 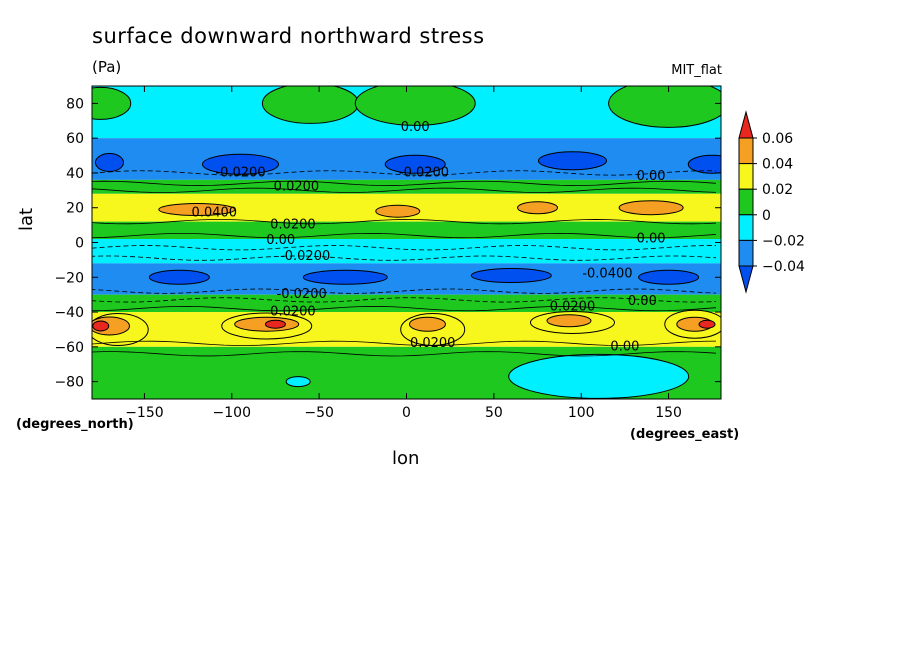 I want to click on x-unit-note: (degrees_east), so click(x=685, y=434).